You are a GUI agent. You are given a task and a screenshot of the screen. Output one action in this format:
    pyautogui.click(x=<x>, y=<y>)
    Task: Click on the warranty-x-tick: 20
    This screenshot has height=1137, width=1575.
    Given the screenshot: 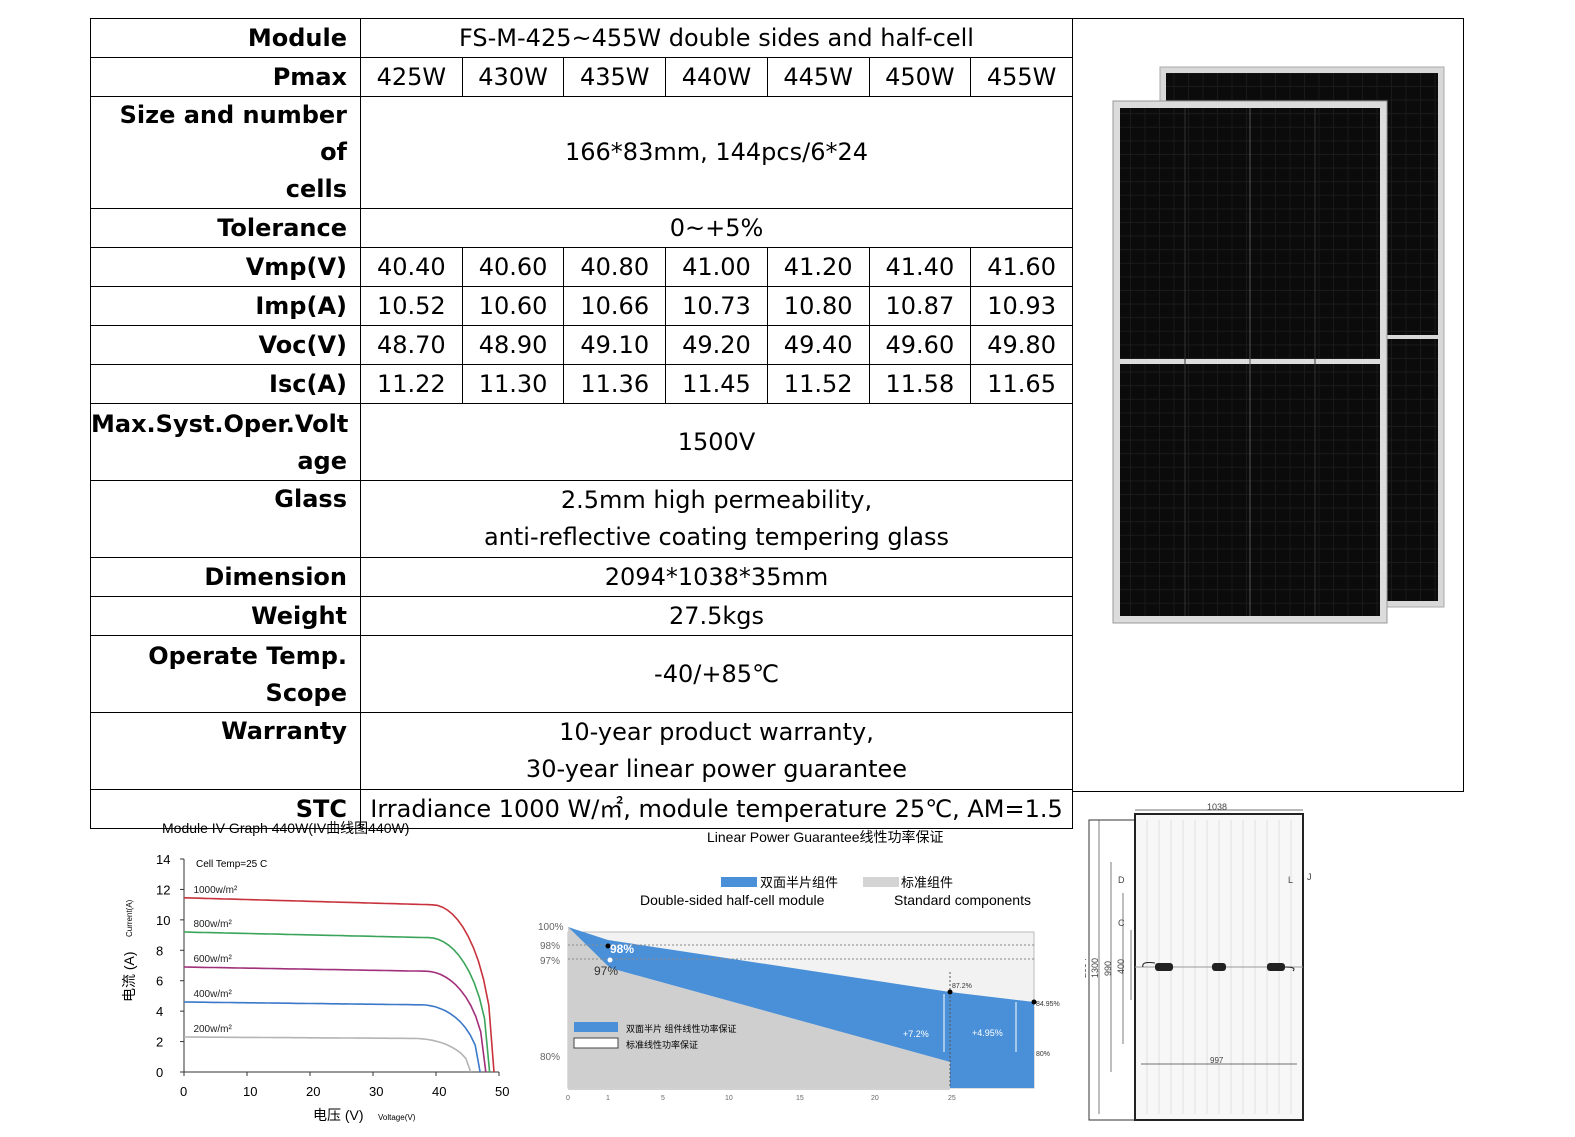 What is the action you would take?
    pyautogui.click(x=875, y=1098)
    